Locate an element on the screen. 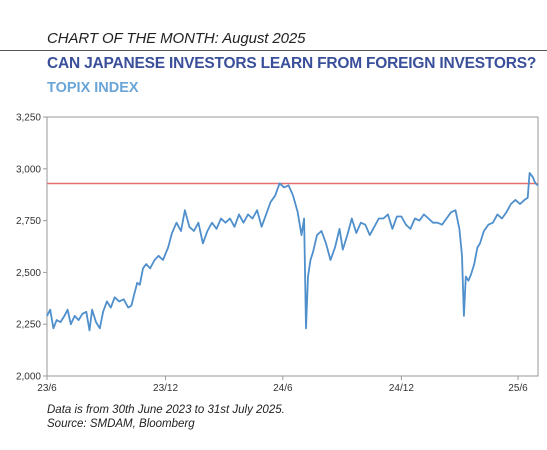 Image resolution: width=547 pixels, height=450 pixels. chart-header: CHART OF THE MONTH: August 2025 is located at coordinates (273, 26).